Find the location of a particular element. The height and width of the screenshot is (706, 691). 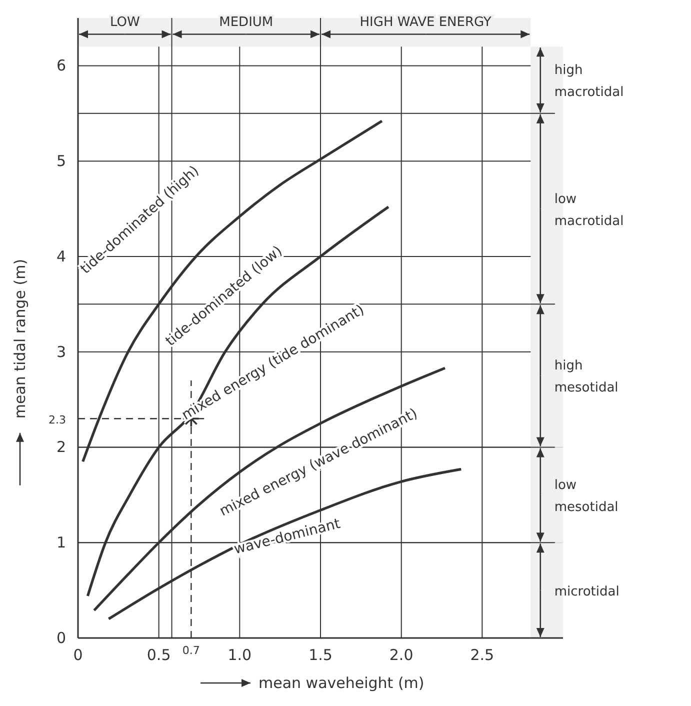

y-tick-label: 2 is located at coordinates (61, 447).